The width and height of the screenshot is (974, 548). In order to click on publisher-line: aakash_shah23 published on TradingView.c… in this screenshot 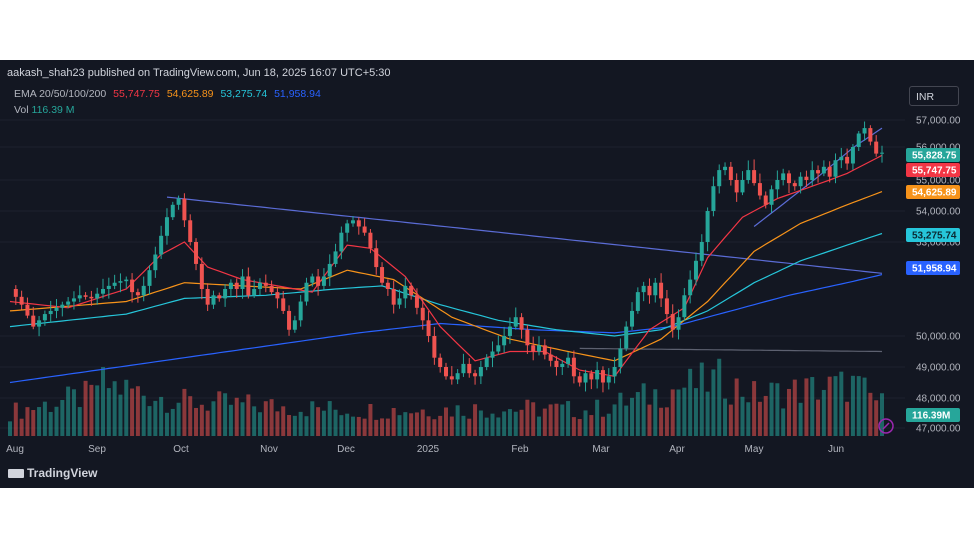, I will do `click(199, 73)`.